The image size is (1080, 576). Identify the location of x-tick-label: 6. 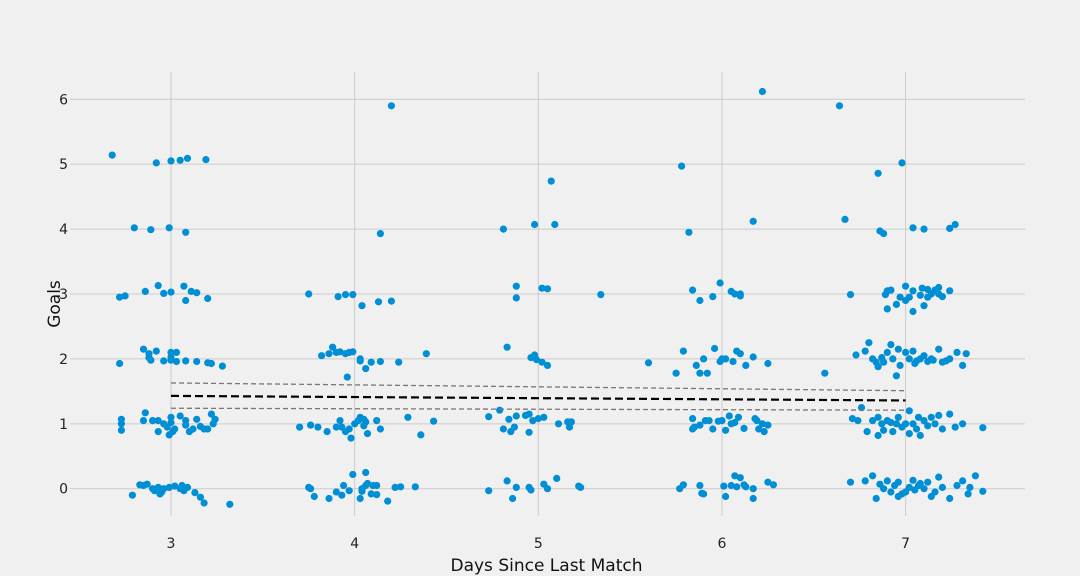
(722, 544).